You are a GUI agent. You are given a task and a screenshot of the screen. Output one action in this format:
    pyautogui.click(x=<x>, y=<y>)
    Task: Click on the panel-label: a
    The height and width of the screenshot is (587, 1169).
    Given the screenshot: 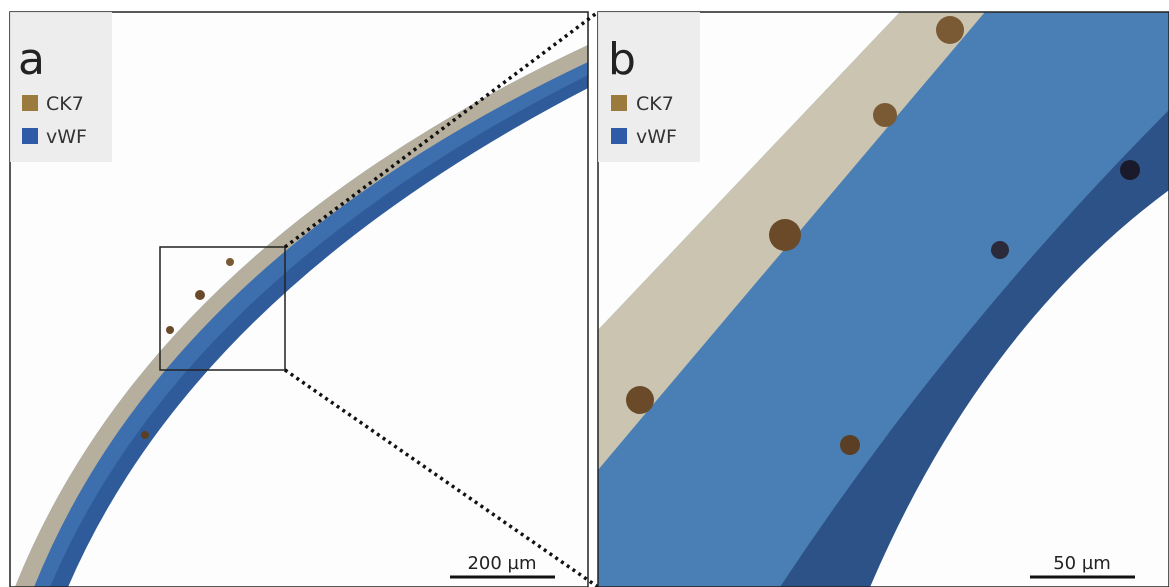 What is the action you would take?
    pyautogui.click(x=31, y=59)
    